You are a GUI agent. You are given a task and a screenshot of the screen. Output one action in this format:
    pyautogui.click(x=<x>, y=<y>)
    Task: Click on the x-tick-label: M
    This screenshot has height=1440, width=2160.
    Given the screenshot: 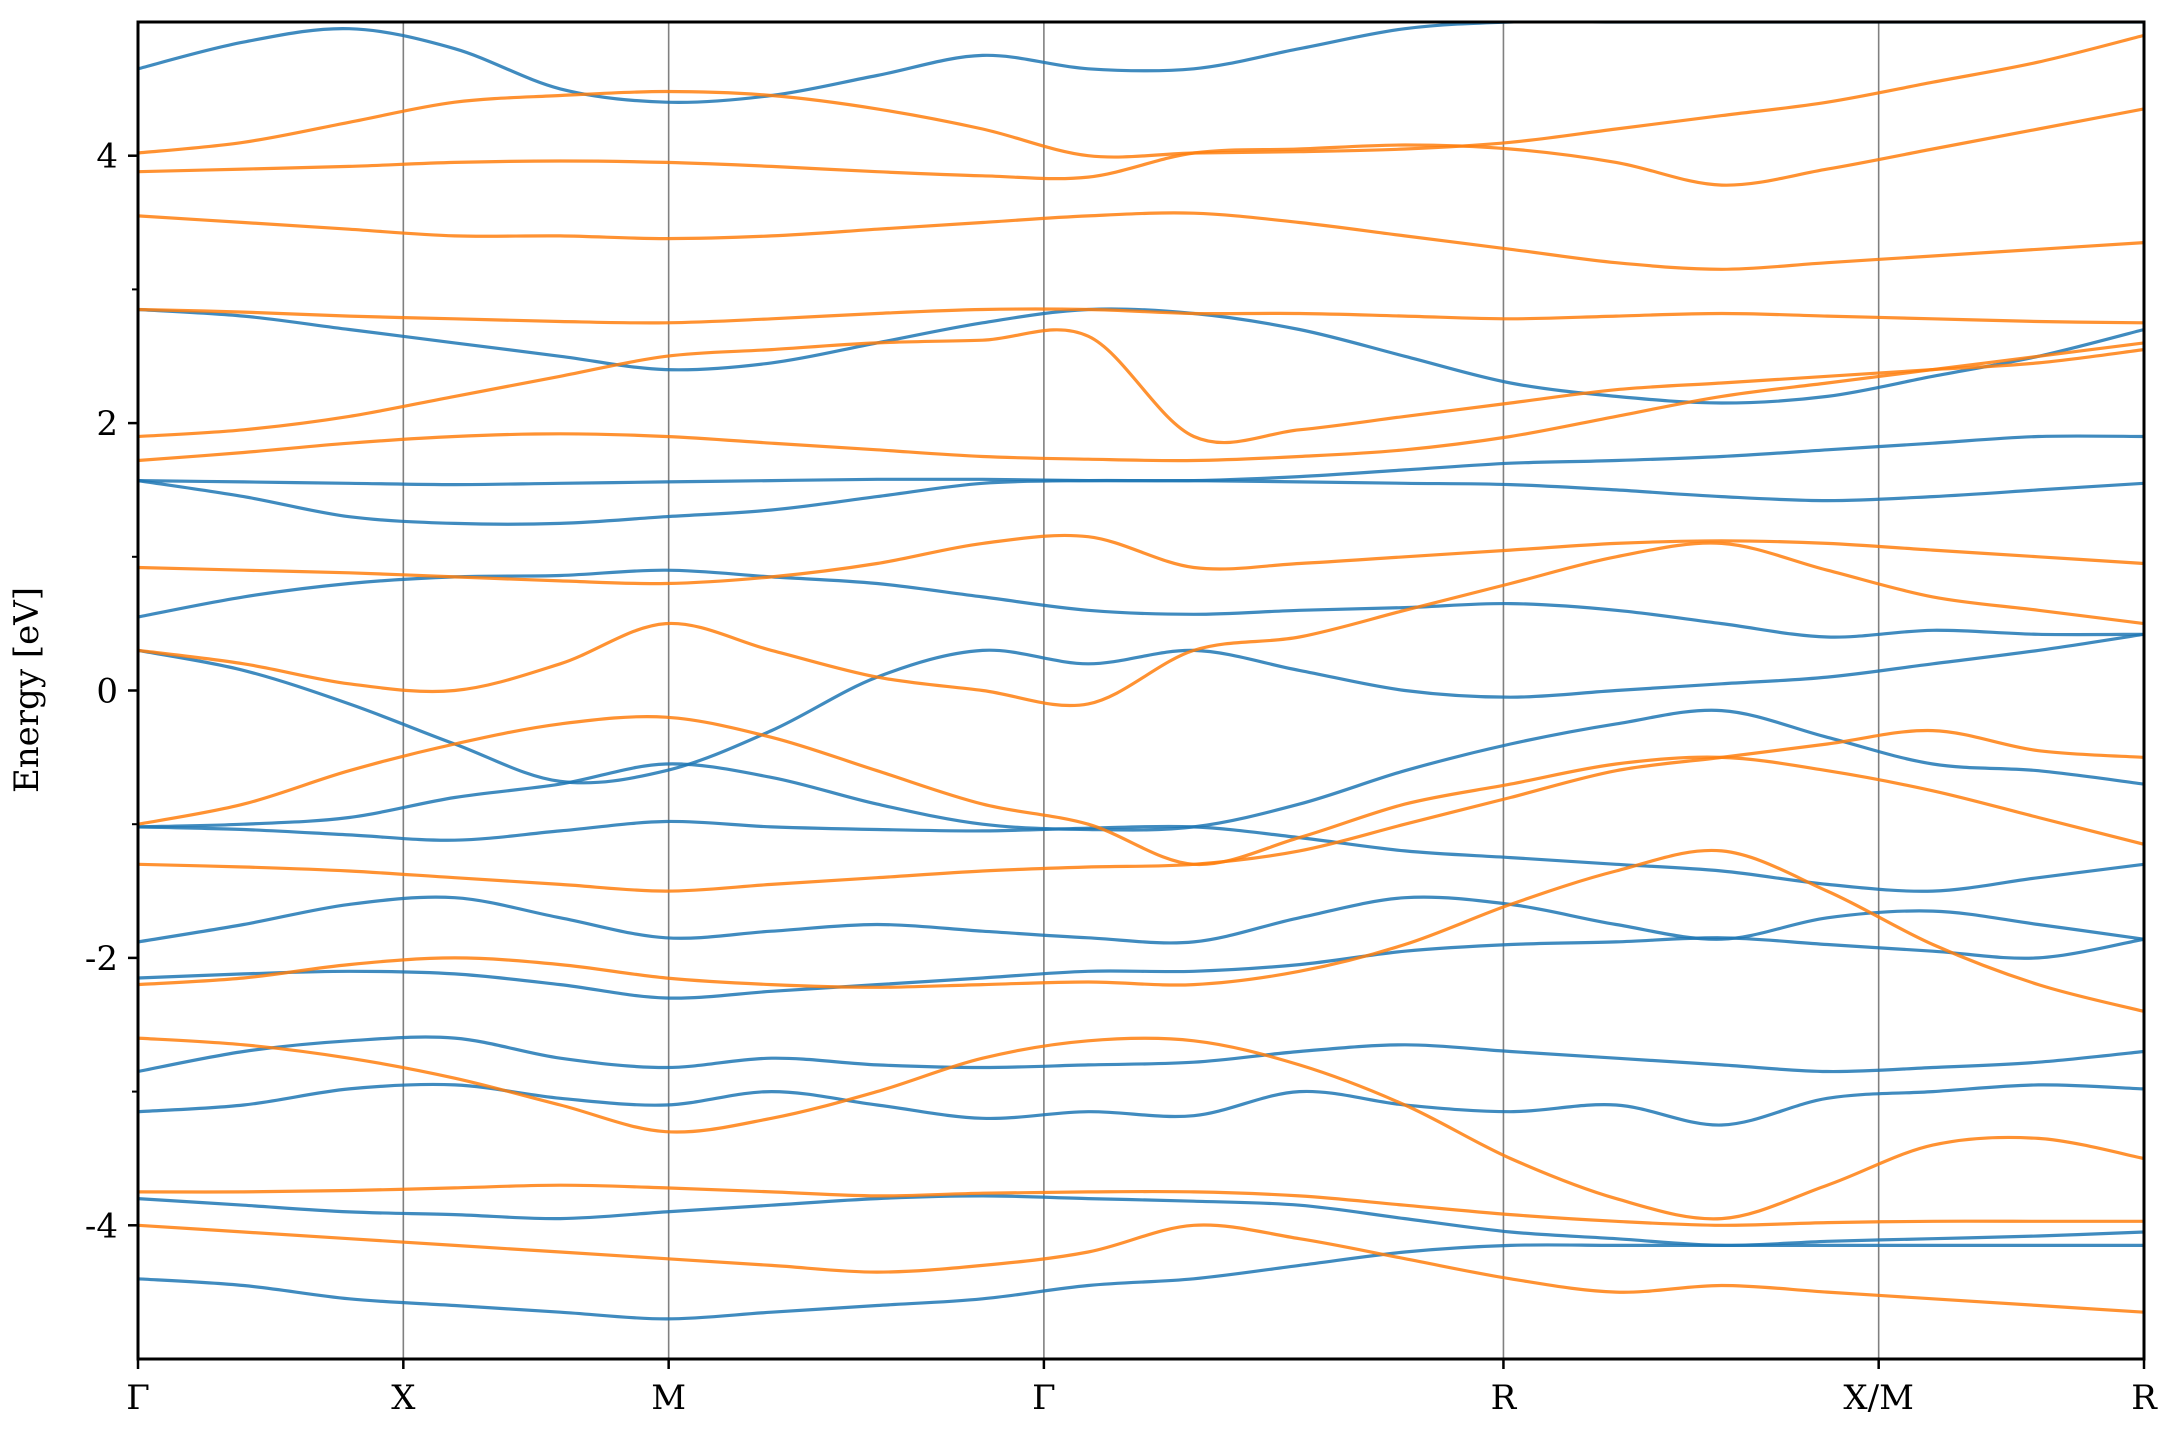 What is the action you would take?
    pyautogui.click(x=668, y=1398)
    